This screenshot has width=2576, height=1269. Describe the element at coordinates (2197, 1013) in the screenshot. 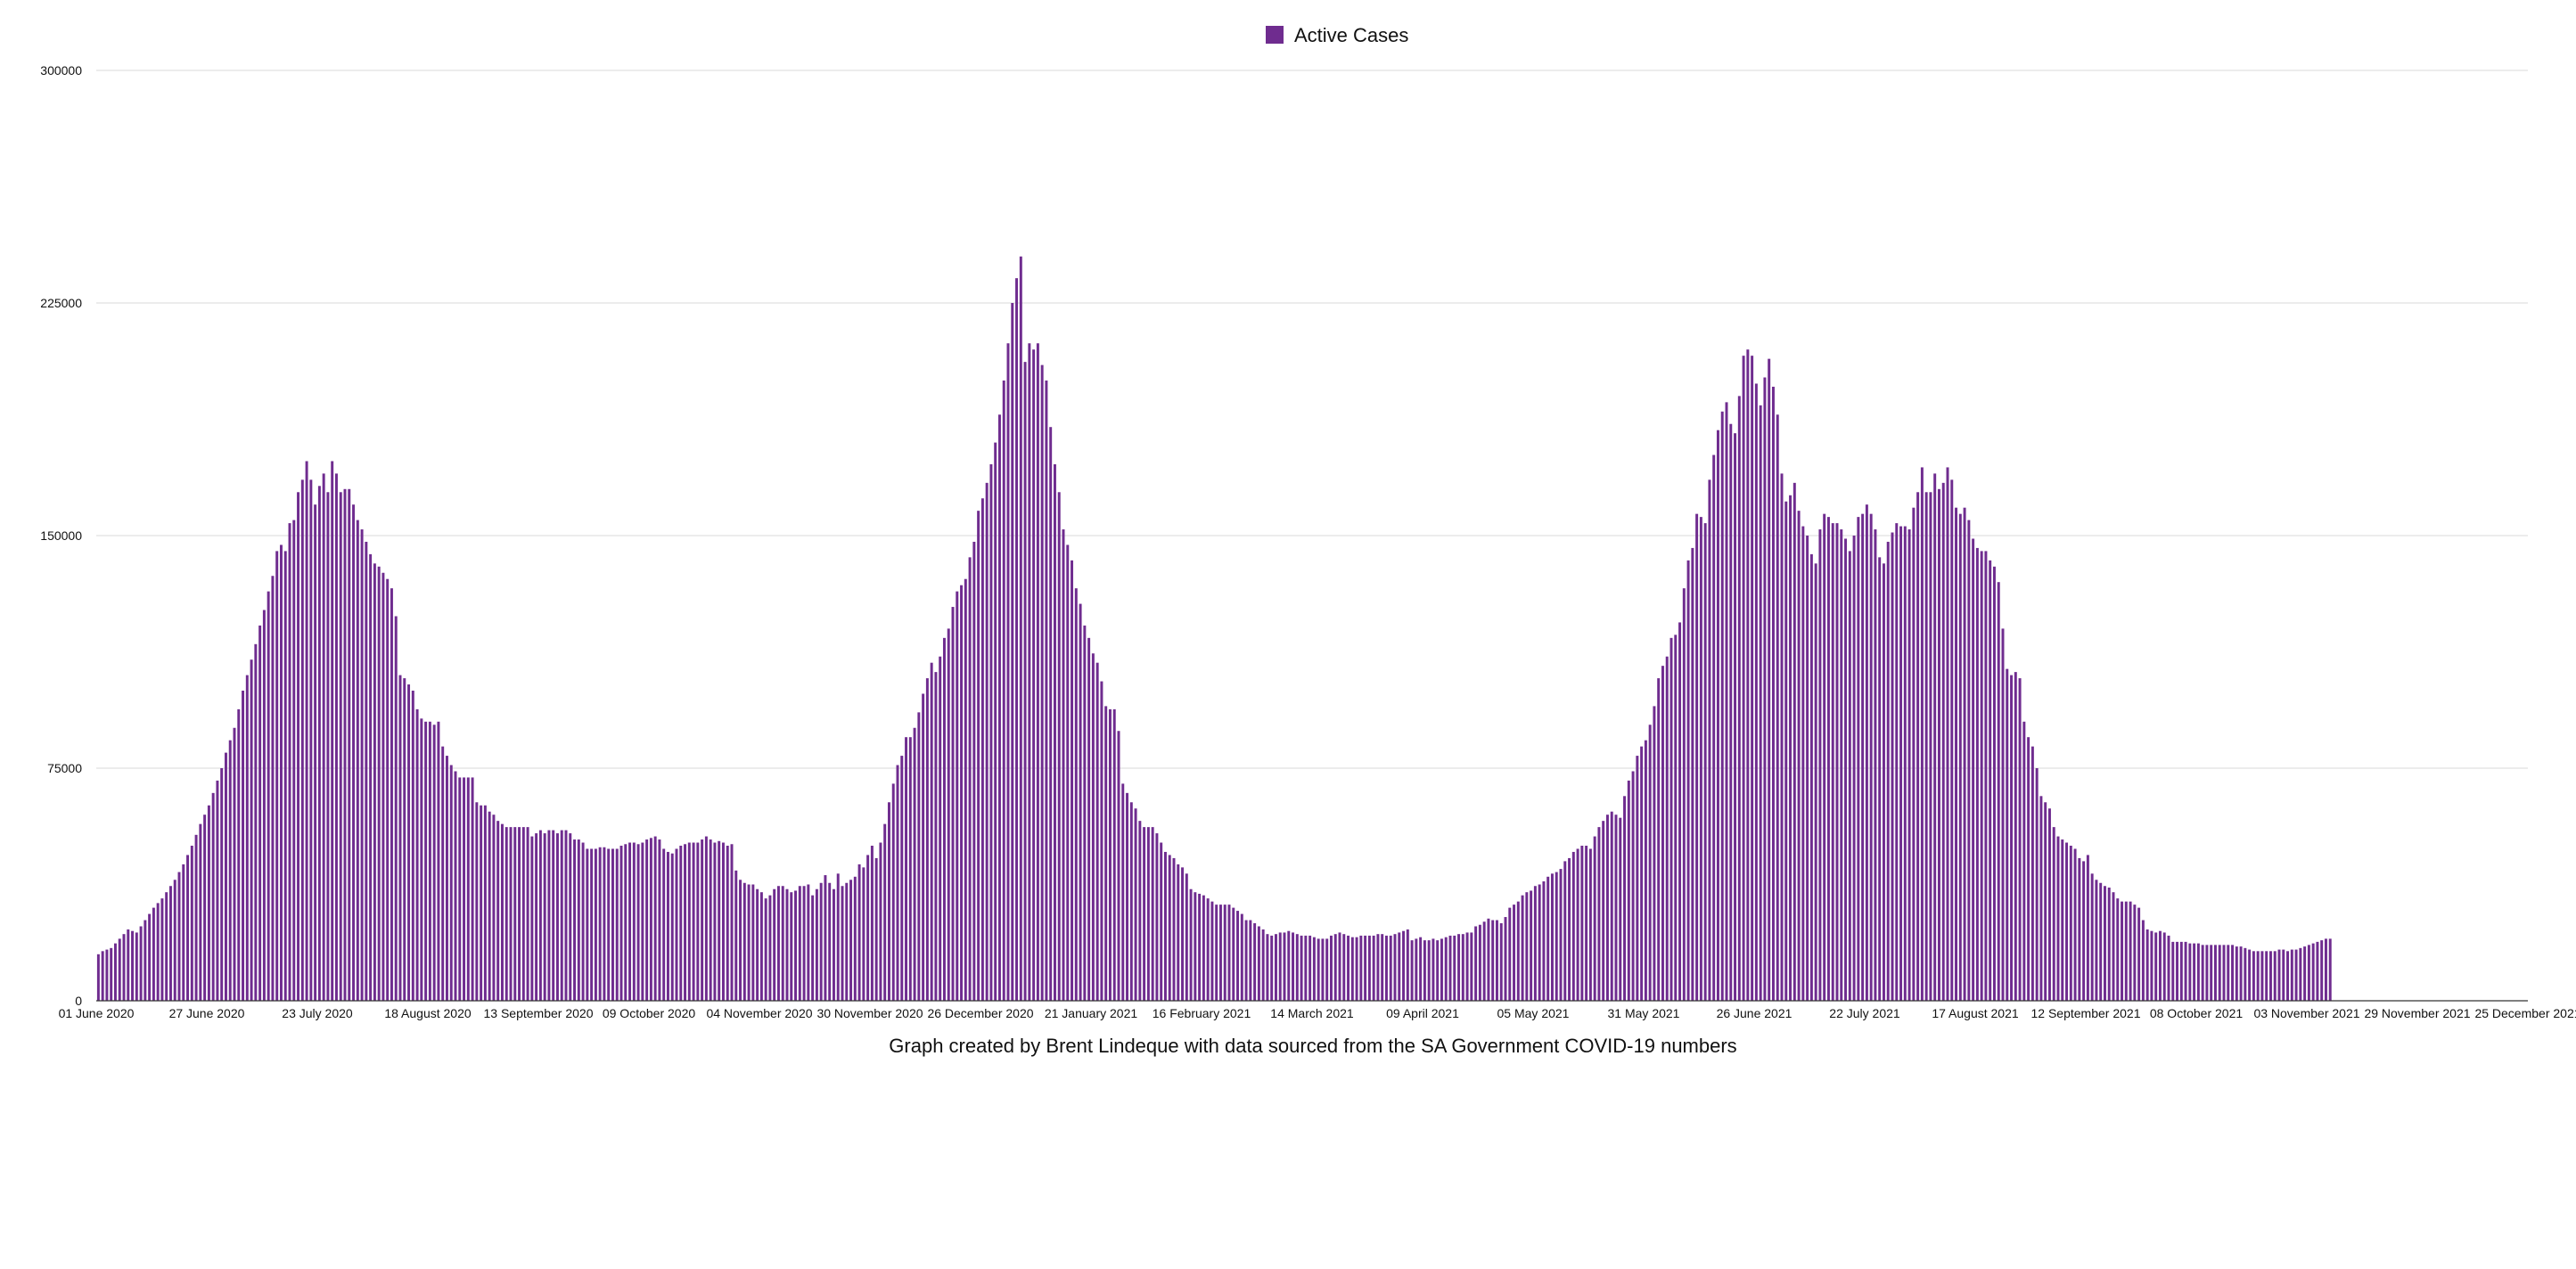

I see `x-tick-label: 08 October 2021` at that location.